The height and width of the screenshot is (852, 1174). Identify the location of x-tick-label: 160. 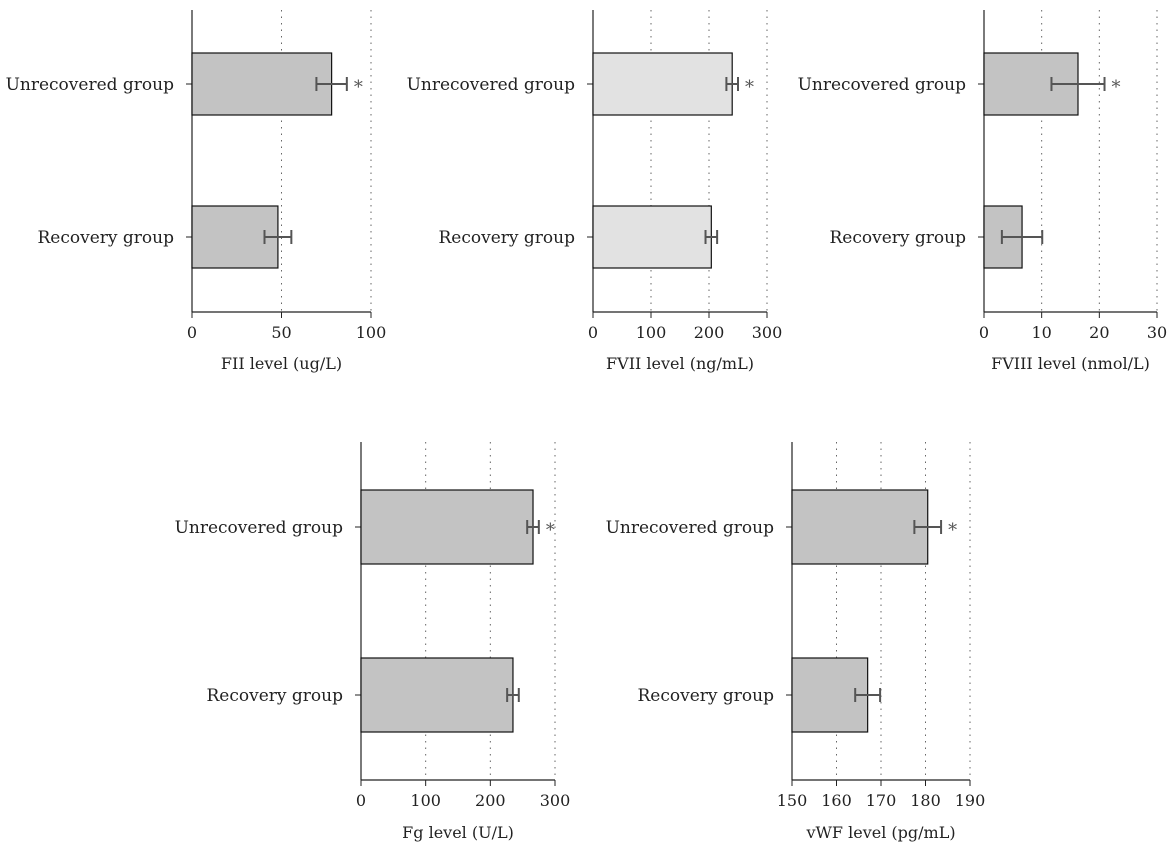
(836, 800).